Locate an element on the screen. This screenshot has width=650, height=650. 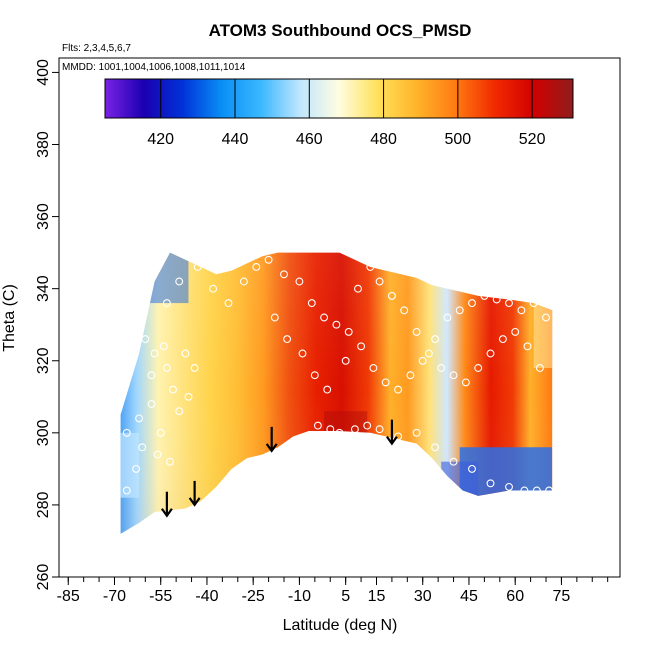
y-tick-label: 280 is located at coordinates (43, 504).